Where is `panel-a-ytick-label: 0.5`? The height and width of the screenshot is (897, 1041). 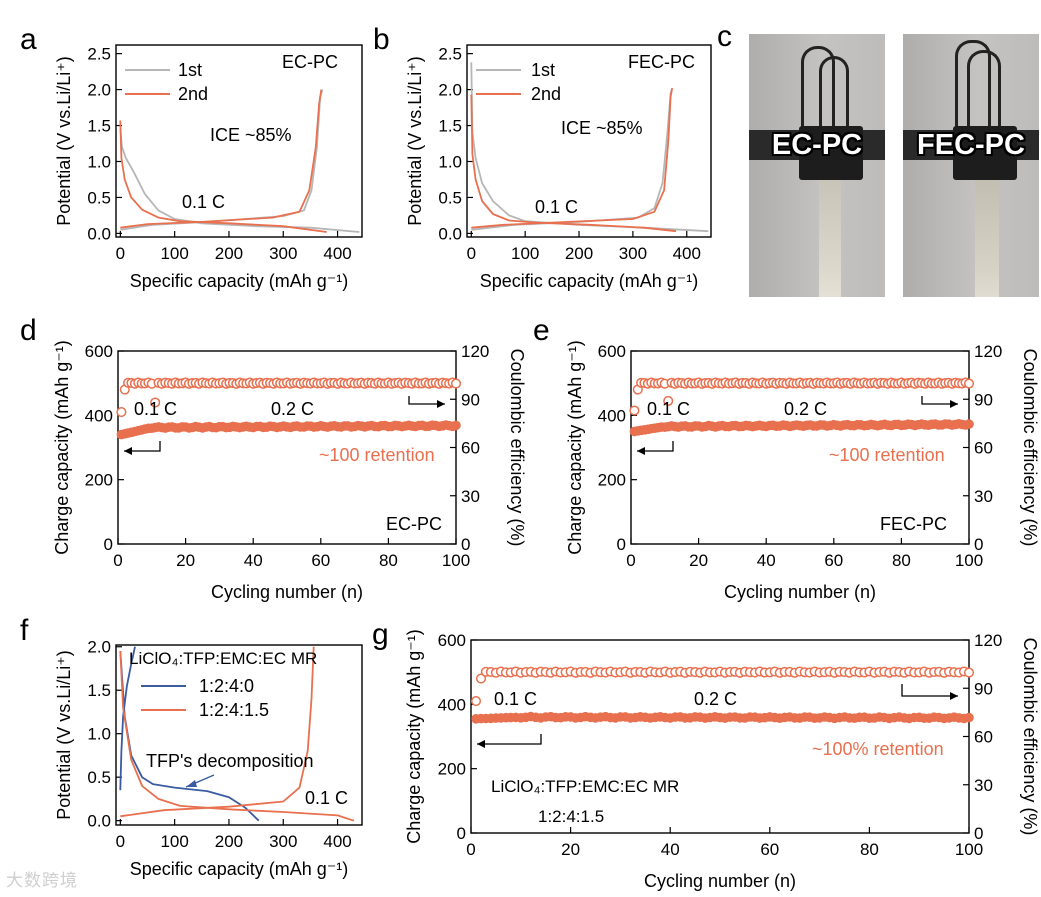 panel-a-ytick-label: 0.5 is located at coordinates (99, 197).